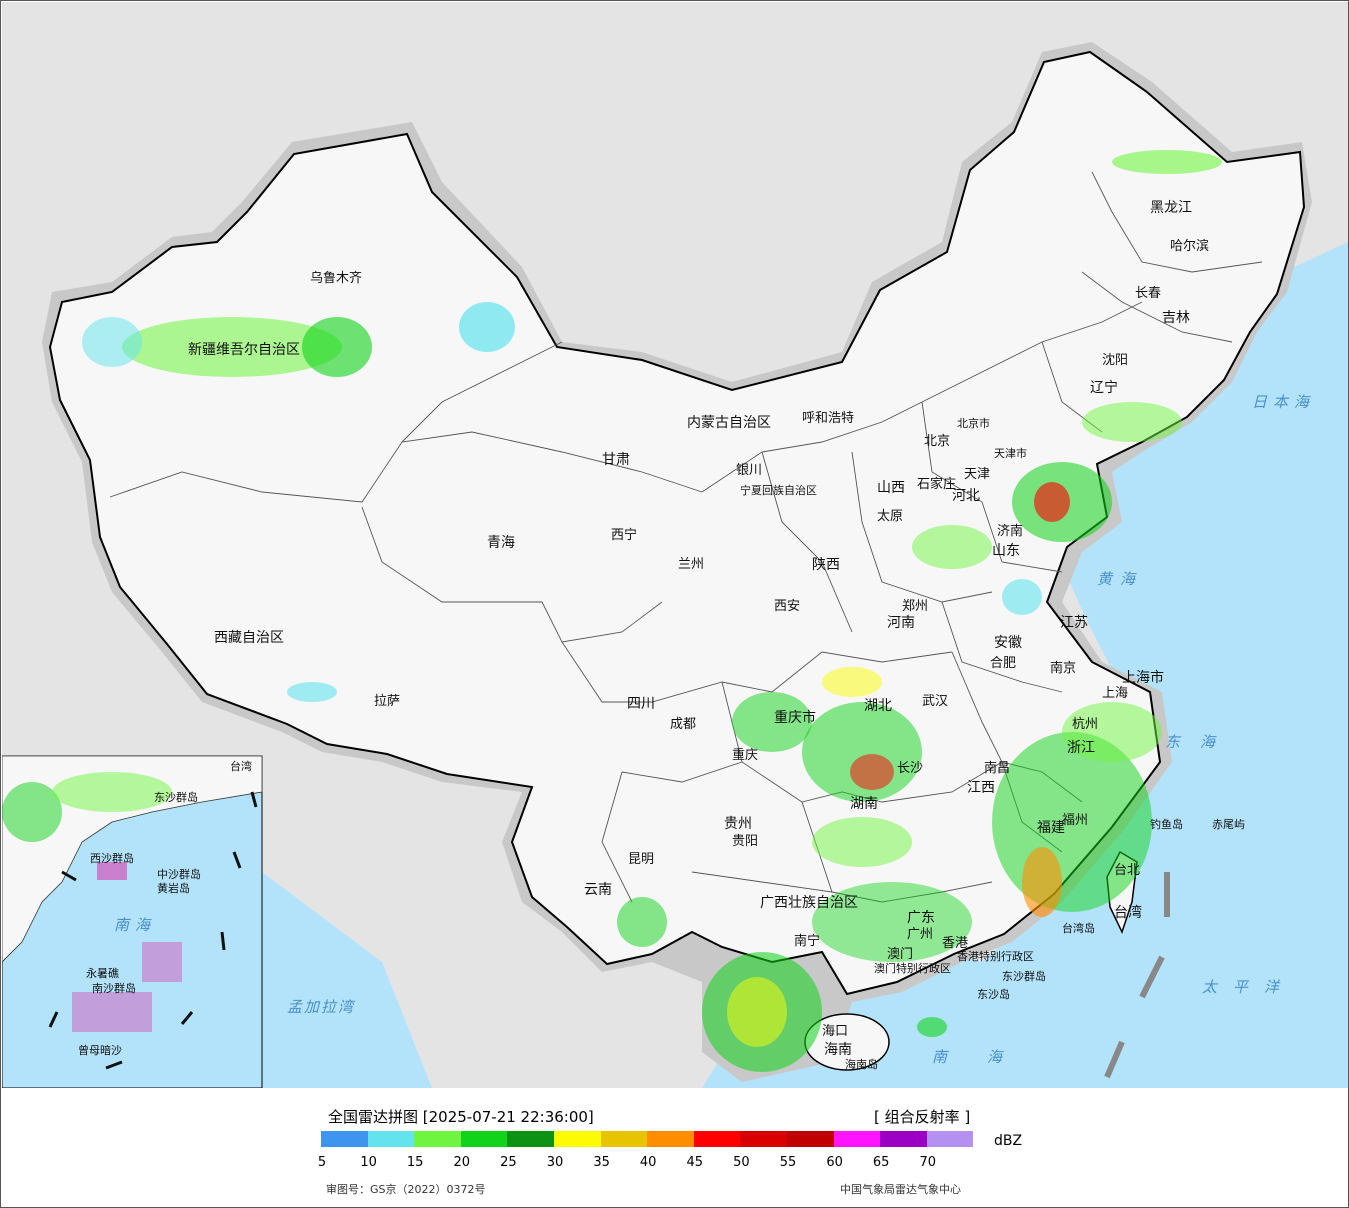 Image resolution: width=1349 pixels, height=1208 pixels. I want to click on inset-zhongsha: 中沙群岛, so click(179, 874).